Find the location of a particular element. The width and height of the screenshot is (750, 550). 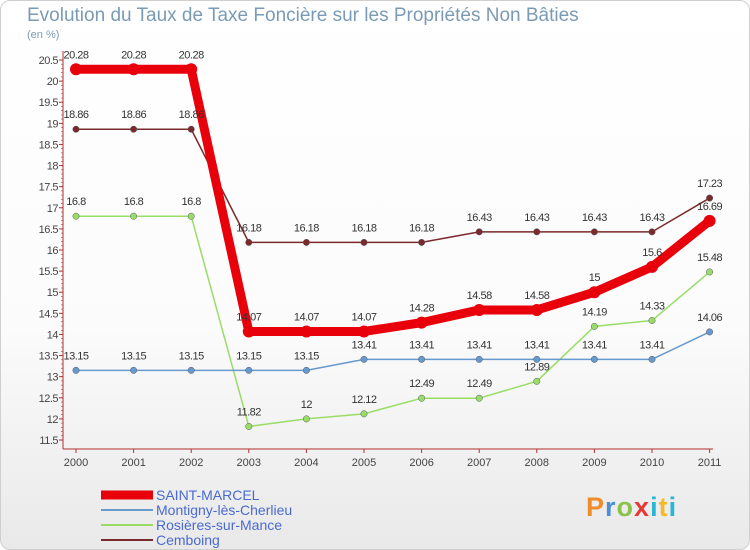

x-tick-label: 2001 is located at coordinates (133, 463).